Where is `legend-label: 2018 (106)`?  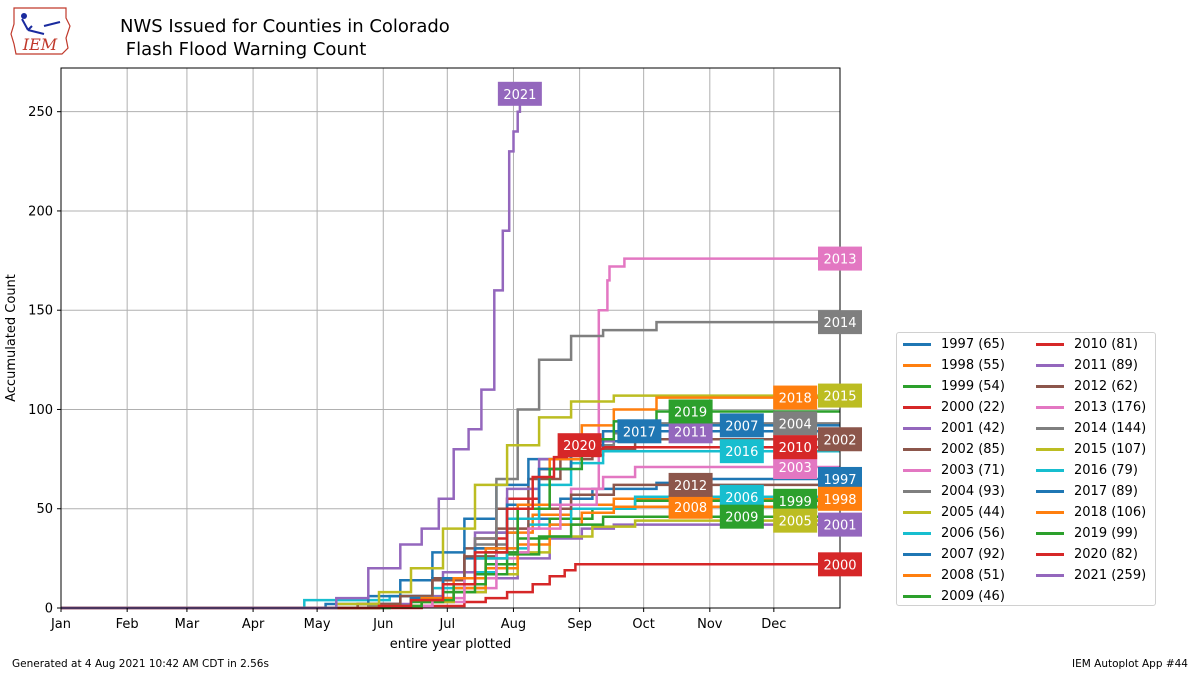
legend-label: 2018 (106) is located at coordinates (1110, 512).